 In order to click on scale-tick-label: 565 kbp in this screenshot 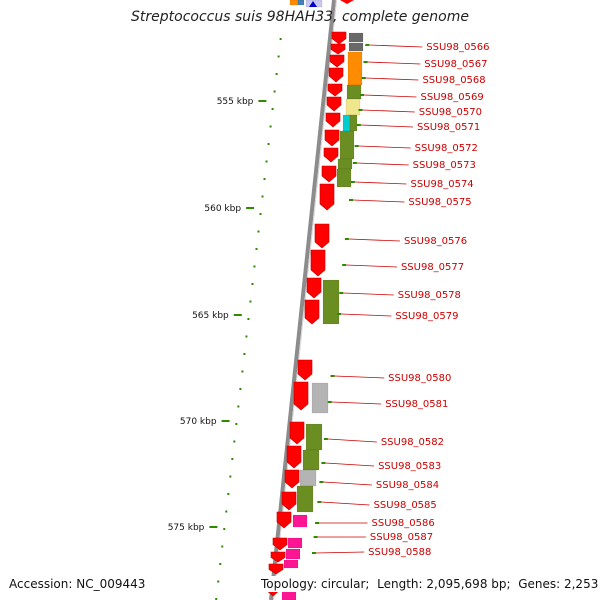, I will do `click(210, 316)`.